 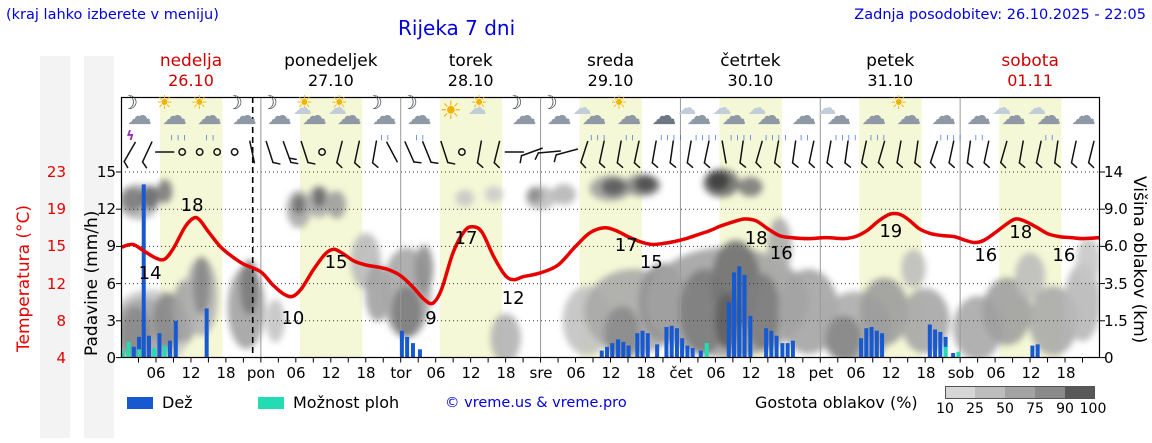 What do you see at coordinates (1005, 409) in the screenshot?
I see `cloud-scale-number-50: 50` at bounding box center [1005, 409].